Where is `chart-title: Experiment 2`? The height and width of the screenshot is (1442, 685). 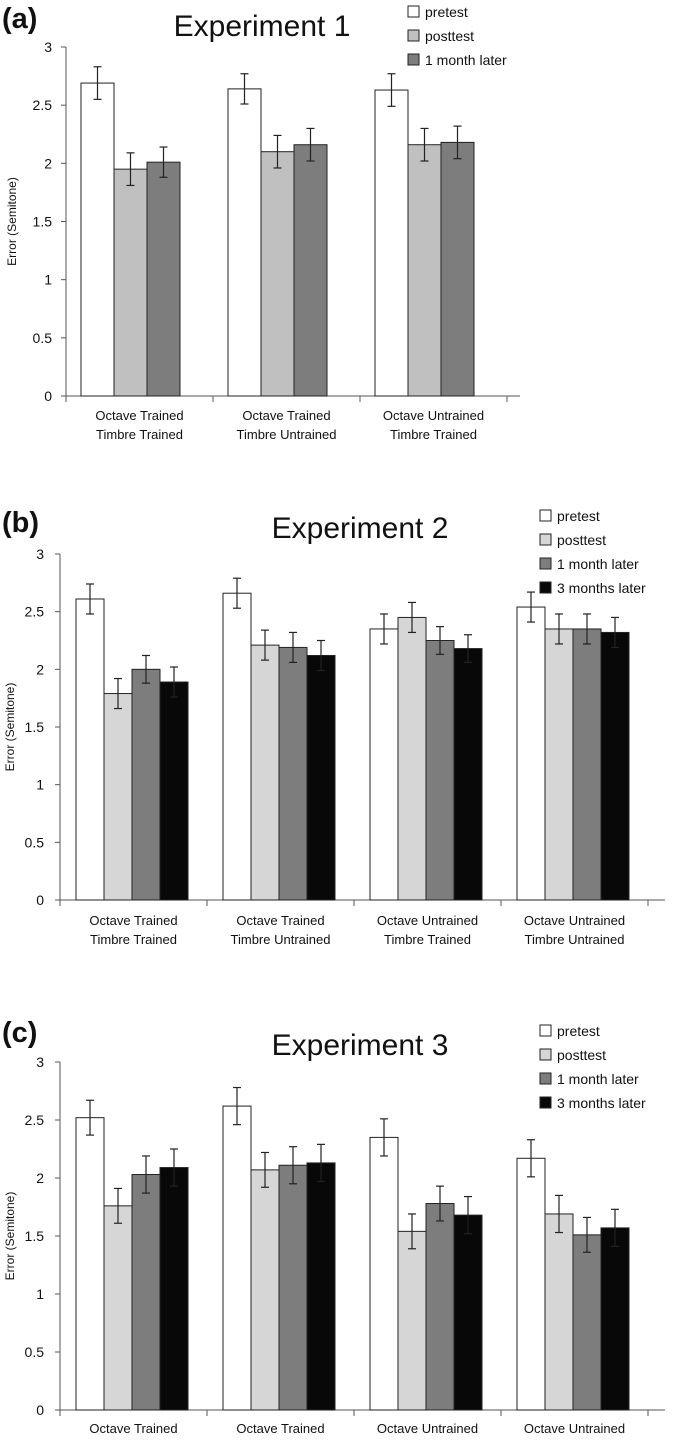
chart-title: Experiment 2 is located at coordinates (360, 528).